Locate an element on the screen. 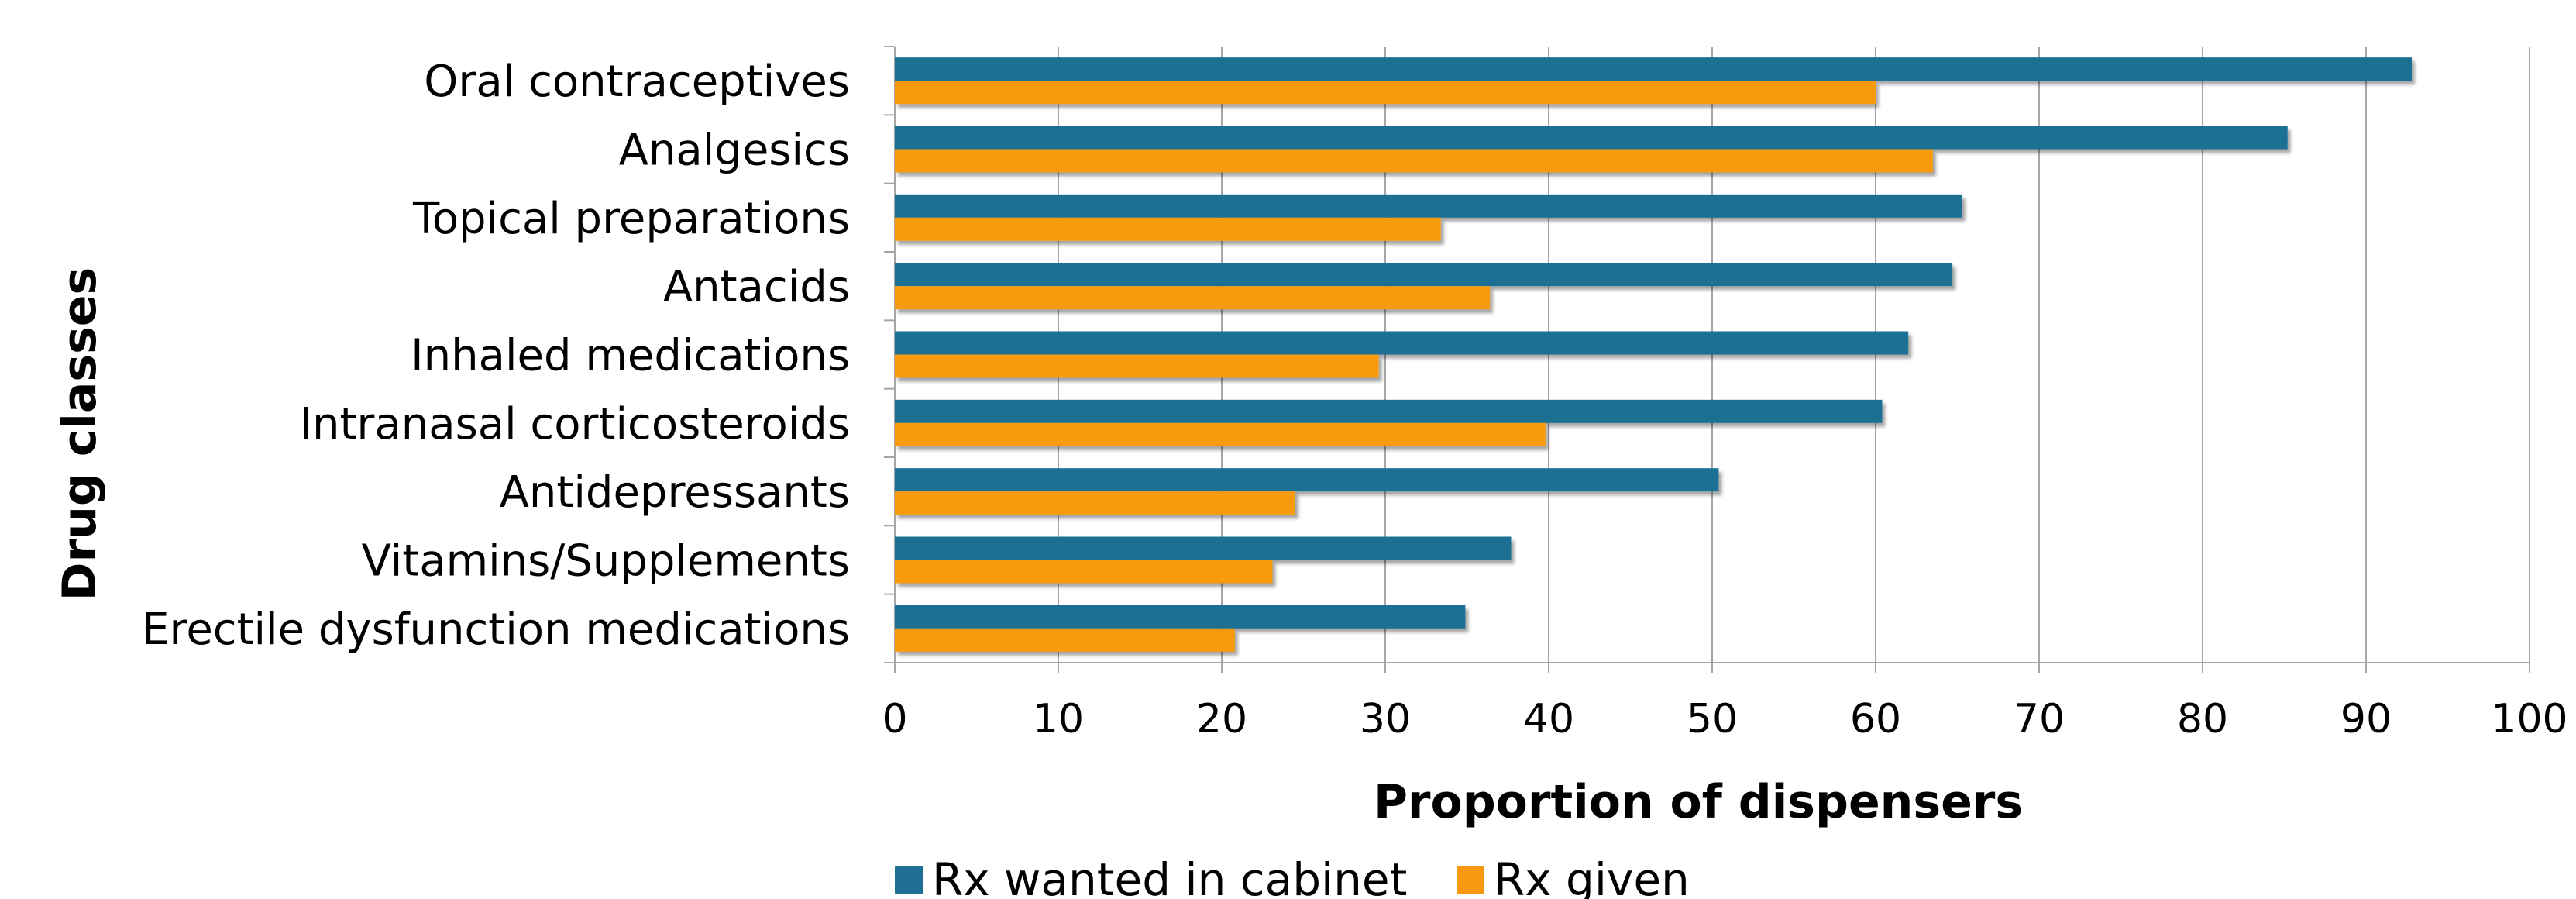 The image size is (2576, 899). legend-label: Rx wanted in cabinet is located at coordinates (1169, 876).